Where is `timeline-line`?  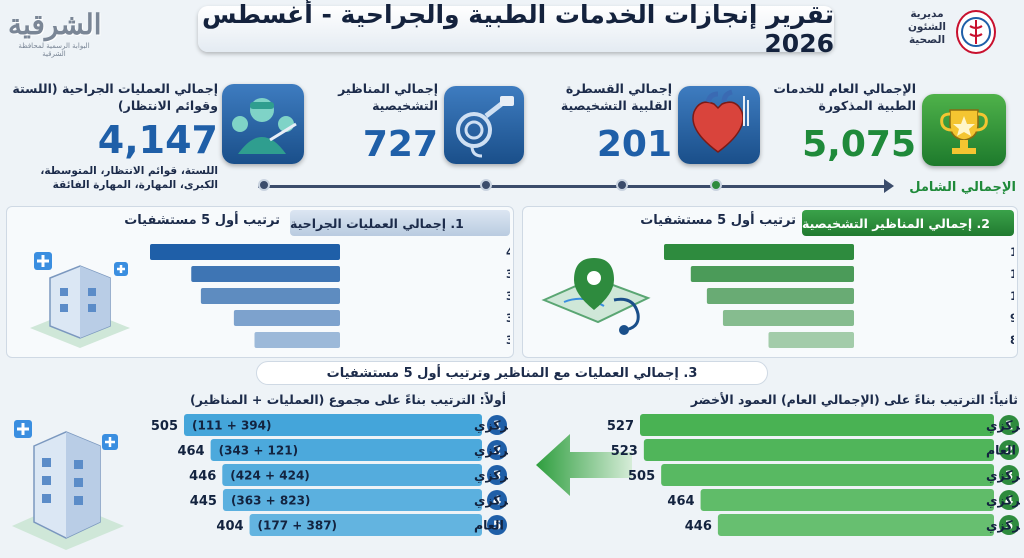 timeline-line is located at coordinates (574, 186).